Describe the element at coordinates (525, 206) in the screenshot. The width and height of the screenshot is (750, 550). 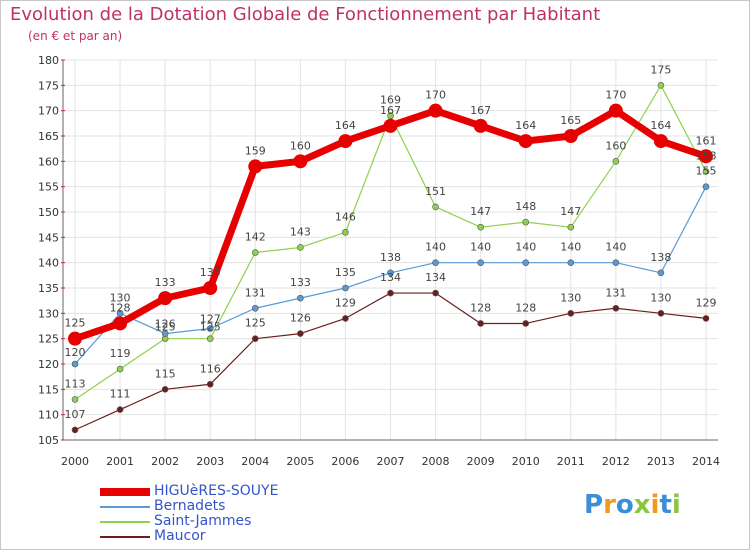
I see `data-label: 148` at that location.